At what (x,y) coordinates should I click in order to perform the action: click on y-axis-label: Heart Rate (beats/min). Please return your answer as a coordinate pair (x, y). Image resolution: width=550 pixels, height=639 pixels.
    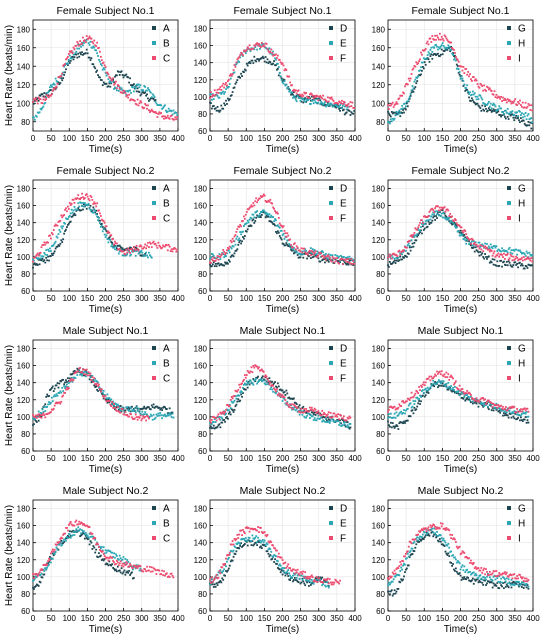
    Looking at the image, I should click on (9, 75).